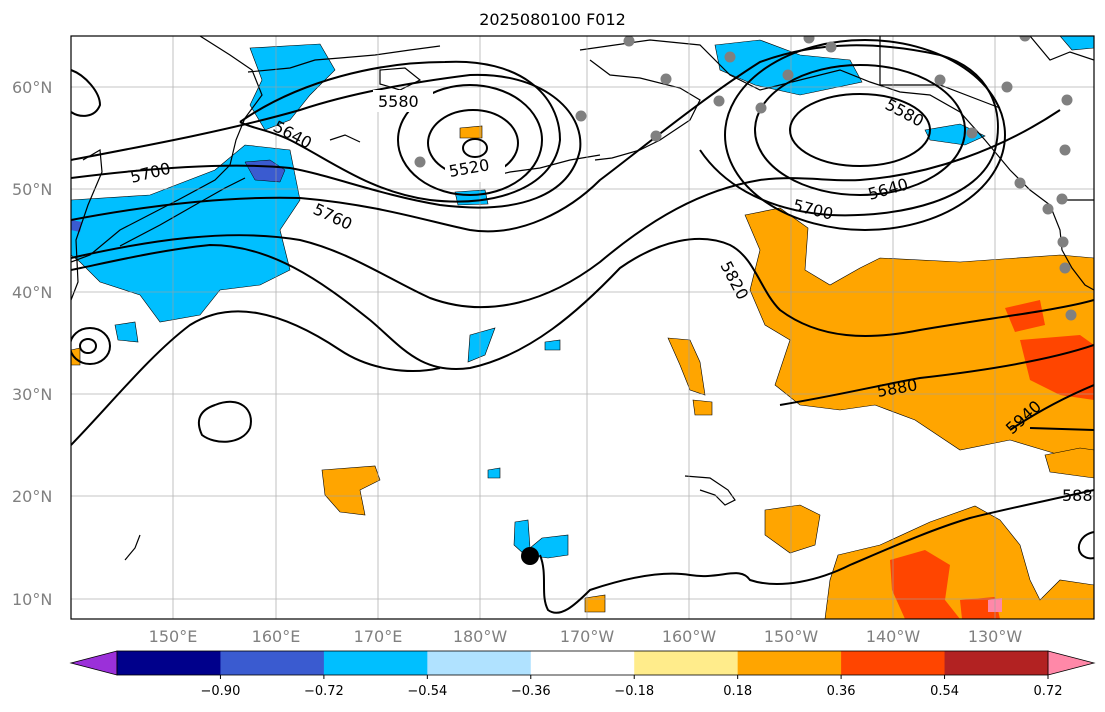  I want to click on lon-label: 150°W, so click(791, 636).